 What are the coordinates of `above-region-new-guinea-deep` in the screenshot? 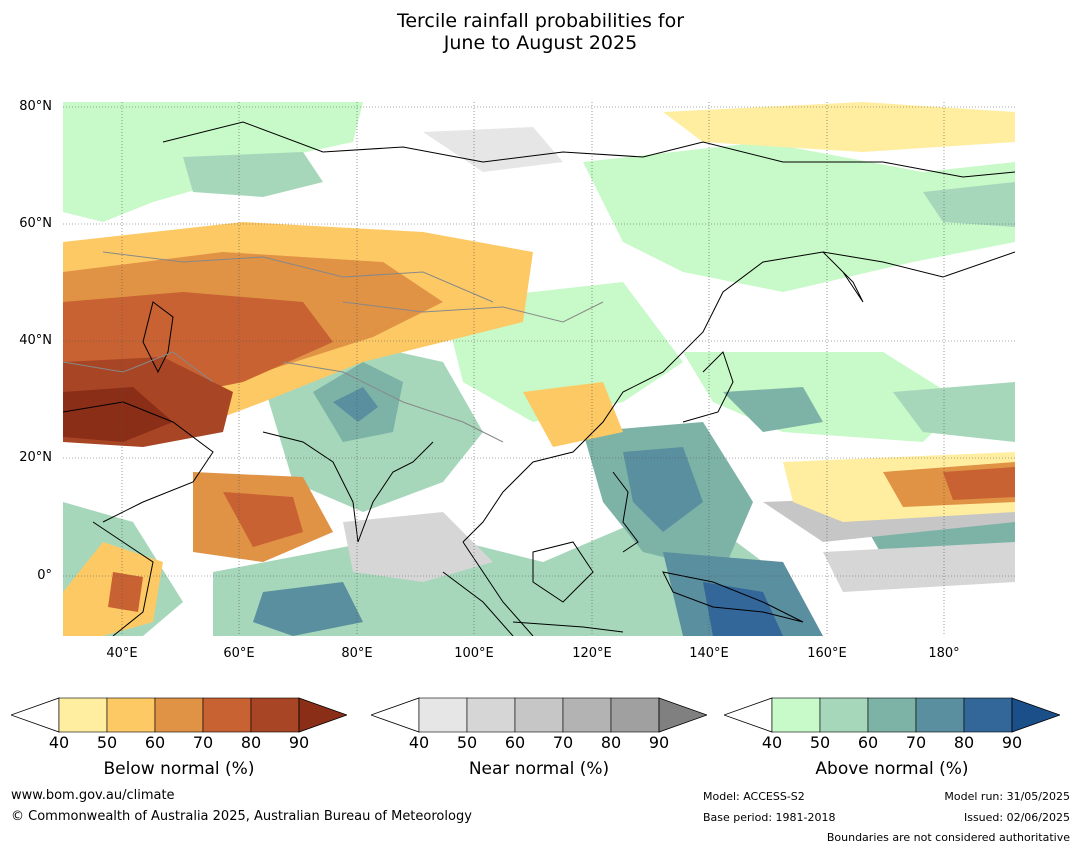 It's located at (743, 609).